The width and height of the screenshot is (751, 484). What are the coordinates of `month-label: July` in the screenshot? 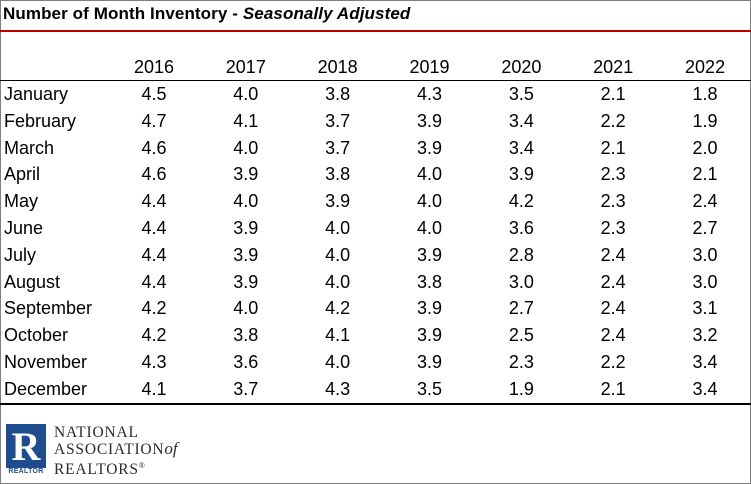 It's located at (20, 254).